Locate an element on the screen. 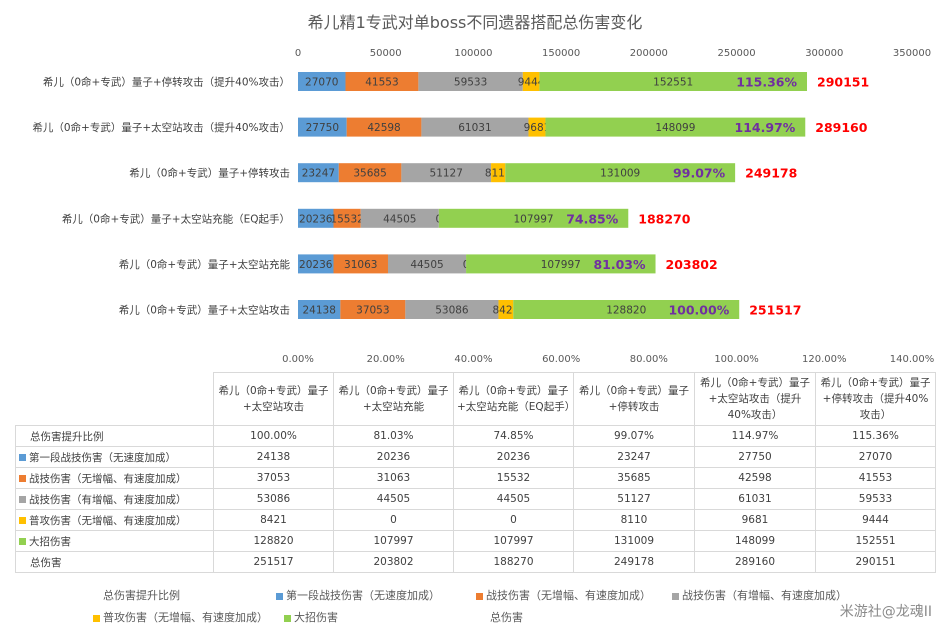 The width and height of the screenshot is (950, 635). table-cell: 99.07% is located at coordinates (634, 436).